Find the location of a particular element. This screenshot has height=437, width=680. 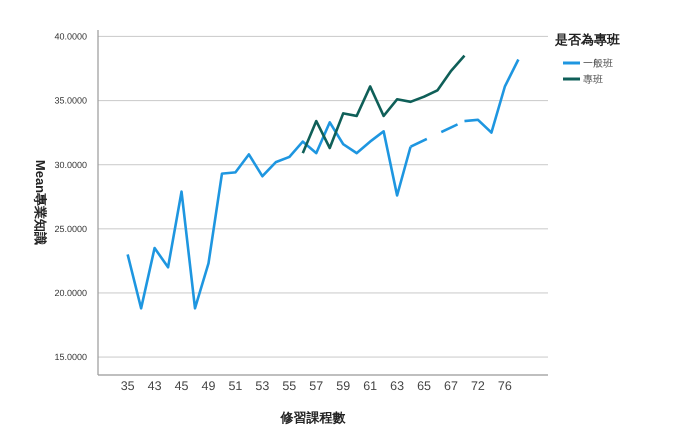

y-tick-label: 25.0000 is located at coordinates (70, 229).